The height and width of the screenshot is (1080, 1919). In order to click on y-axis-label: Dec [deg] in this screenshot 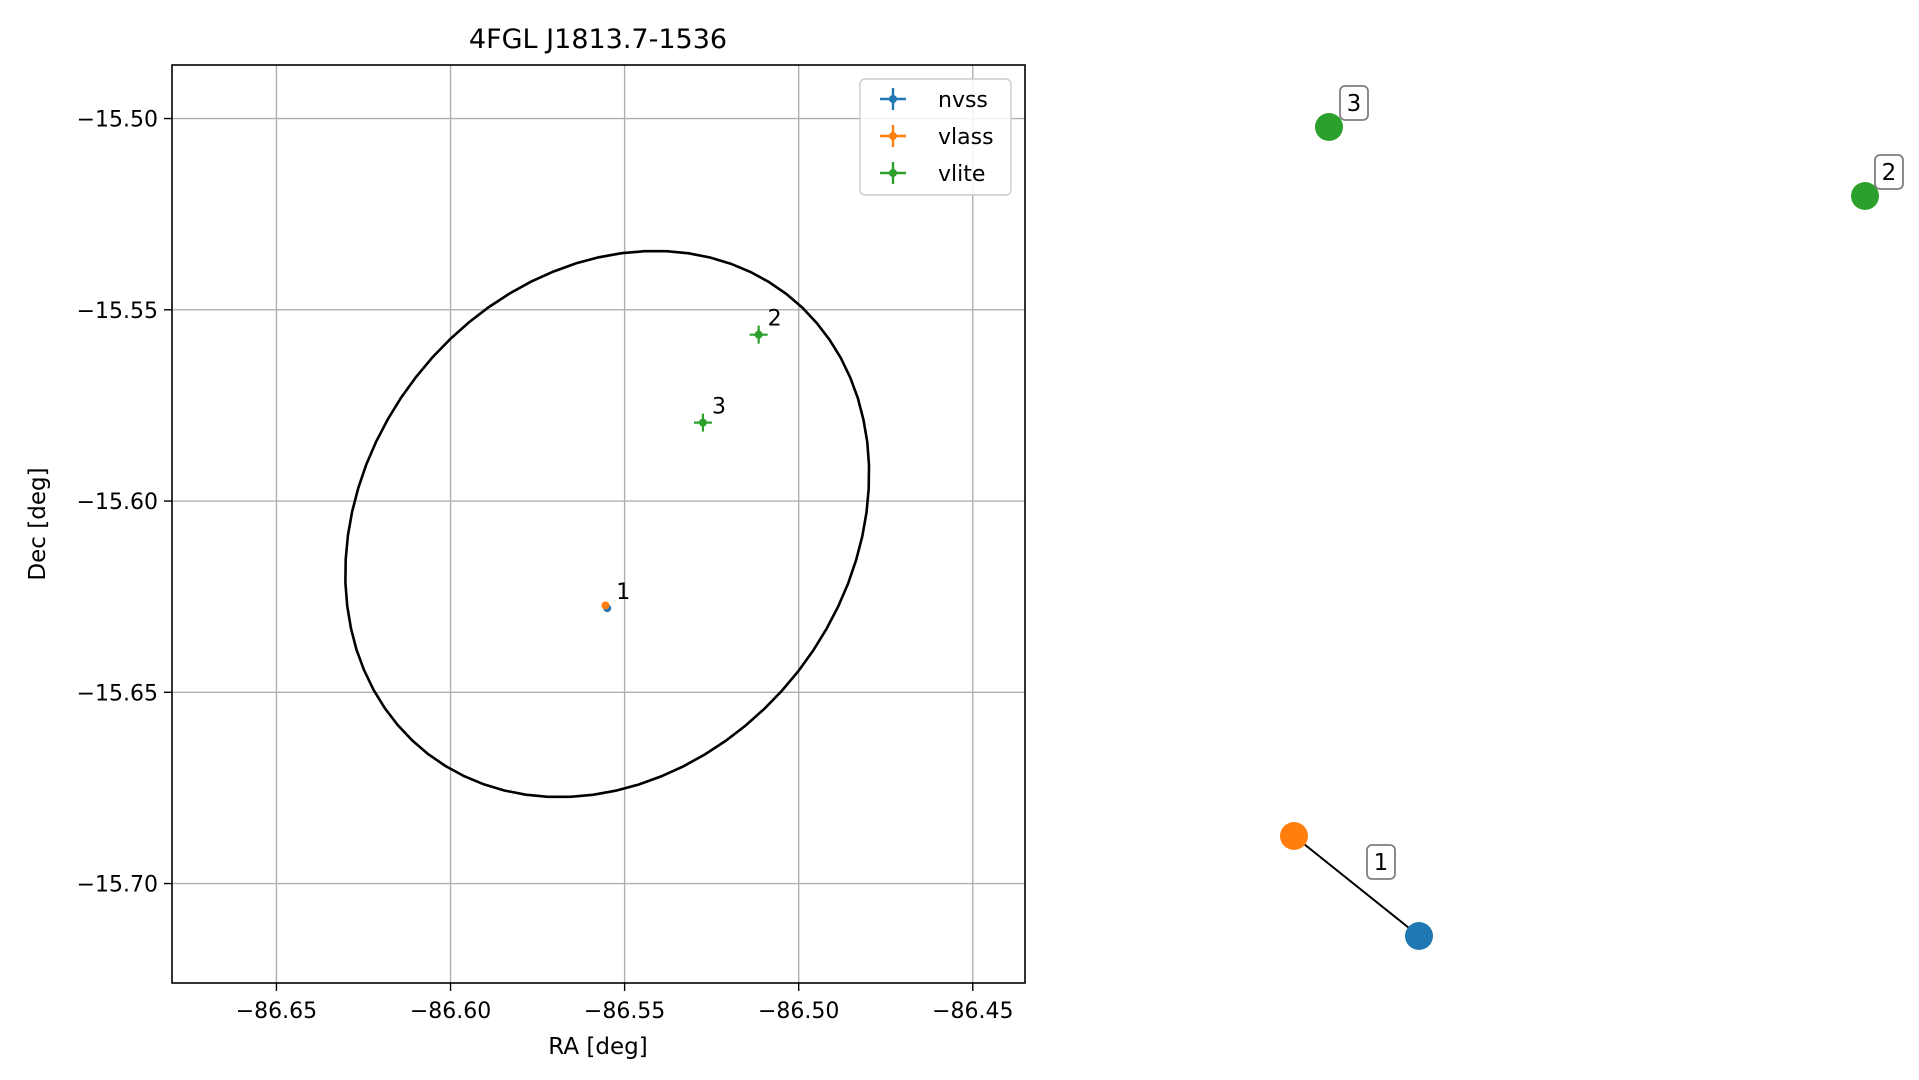, I will do `click(38, 523)`.